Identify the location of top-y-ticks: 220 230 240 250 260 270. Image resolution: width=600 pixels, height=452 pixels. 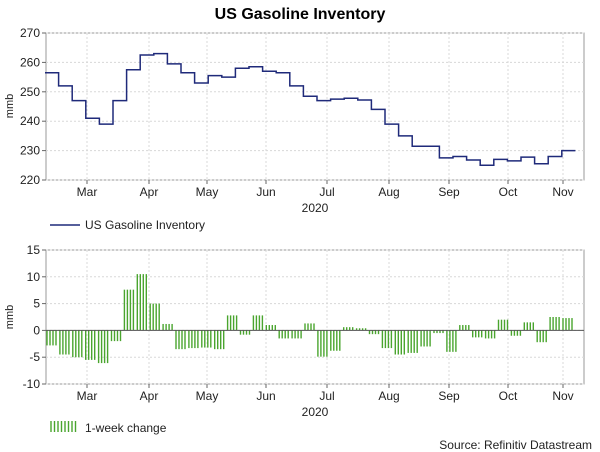
(33, 106).